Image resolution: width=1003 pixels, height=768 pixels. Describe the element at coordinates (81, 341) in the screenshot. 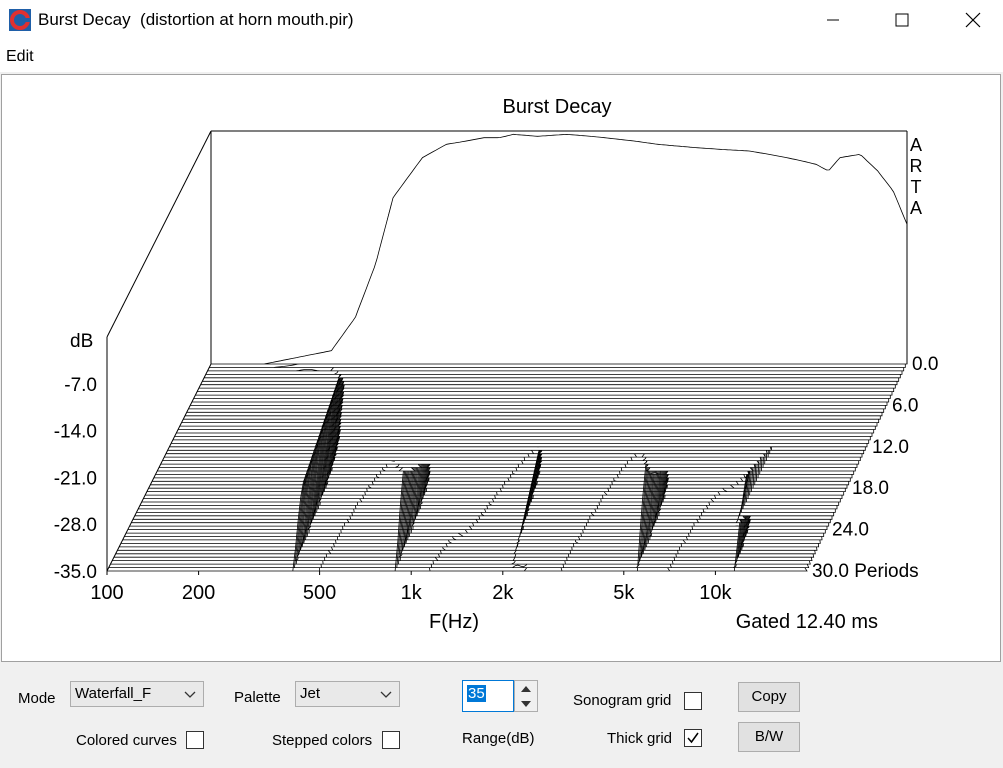

I see `y-axis-label: dB` at that location.